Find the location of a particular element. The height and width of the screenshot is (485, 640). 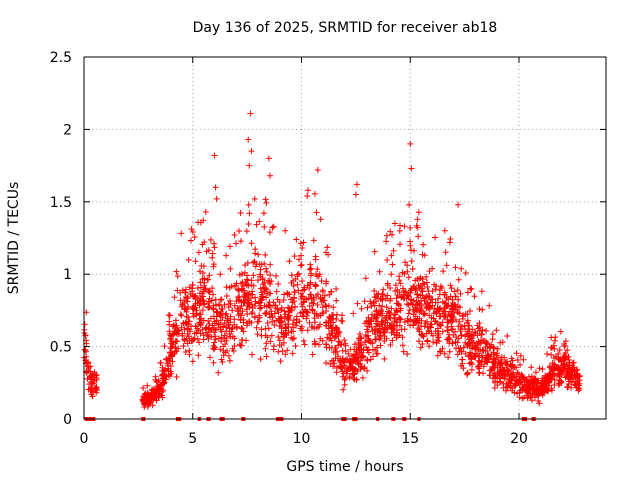

y-tick-label: 0 is located at coordinates (67, 420).